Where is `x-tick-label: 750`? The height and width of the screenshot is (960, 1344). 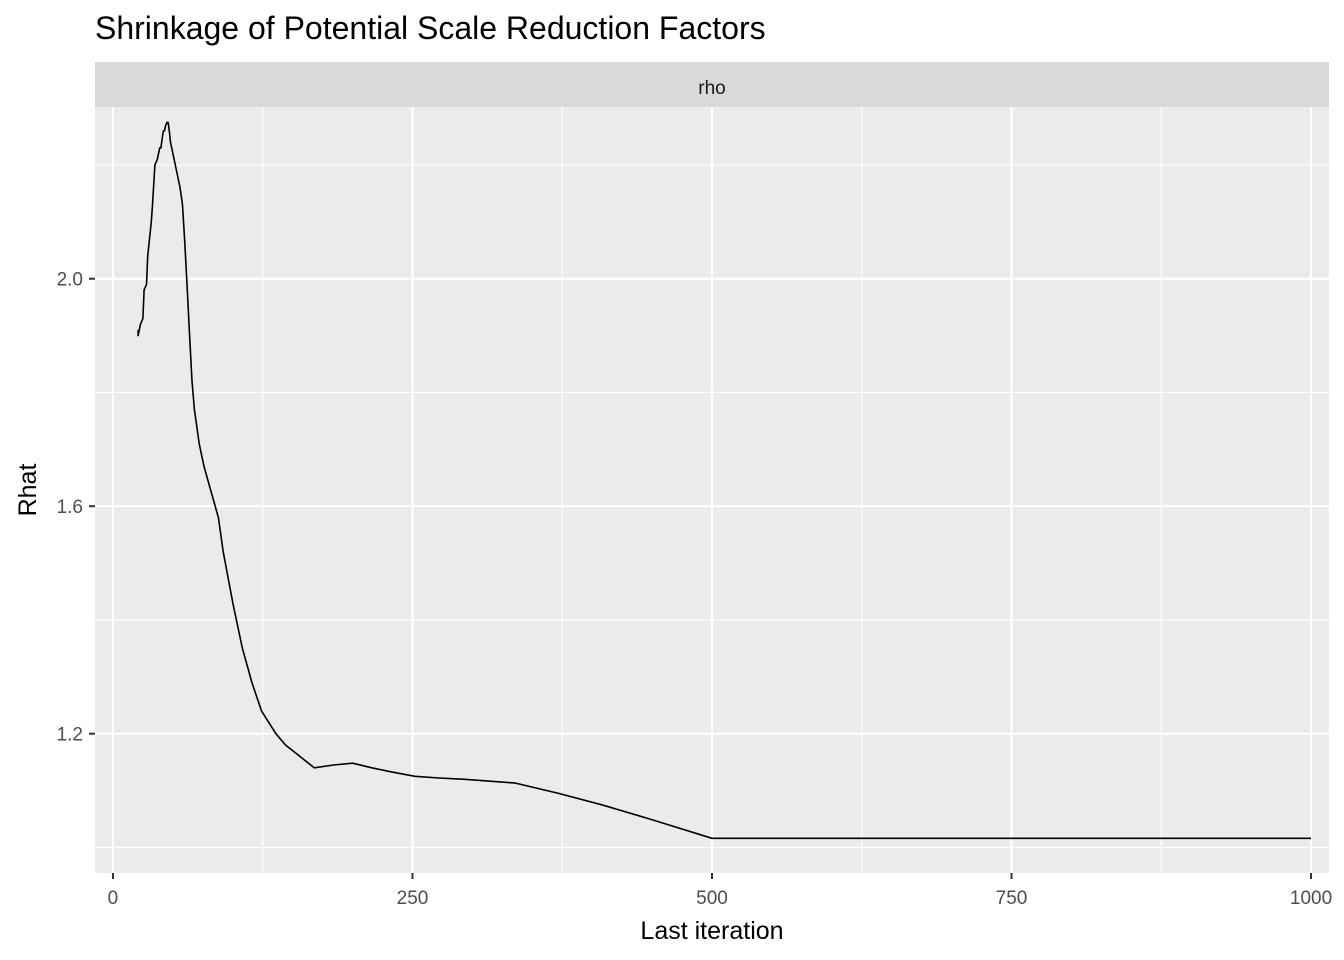 x-tick-label: 750 is located at coordinates (1012, 898).